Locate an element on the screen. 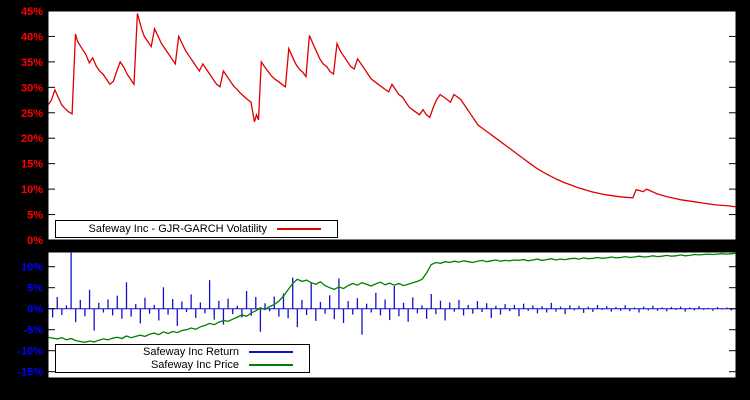 The height and width of the screenshot is (400, 750). returns-legend: Safeway Inc Return Safeway Inc Price is located at coordinates (182, 358).